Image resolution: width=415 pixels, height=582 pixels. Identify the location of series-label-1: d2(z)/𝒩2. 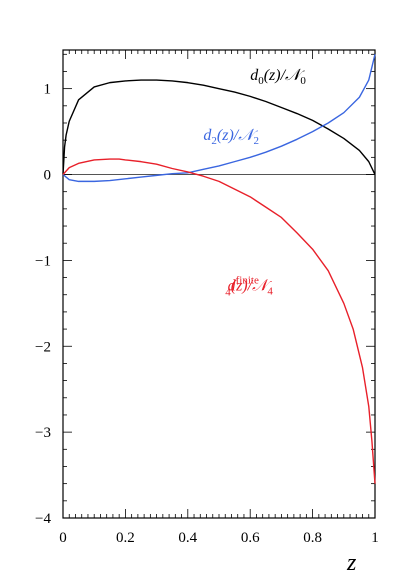
(231, 137).